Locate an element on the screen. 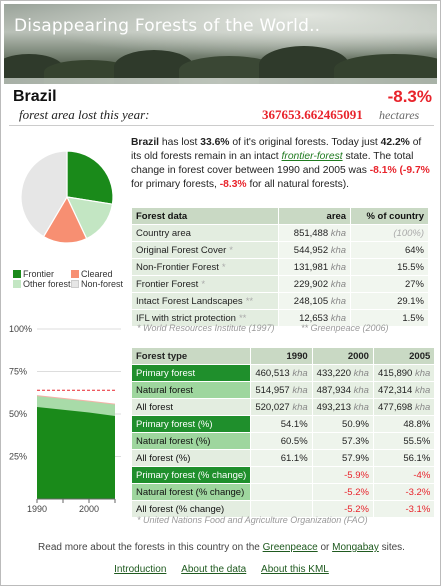  row-value: 460,513 kha is located at coordinates (281, 373).